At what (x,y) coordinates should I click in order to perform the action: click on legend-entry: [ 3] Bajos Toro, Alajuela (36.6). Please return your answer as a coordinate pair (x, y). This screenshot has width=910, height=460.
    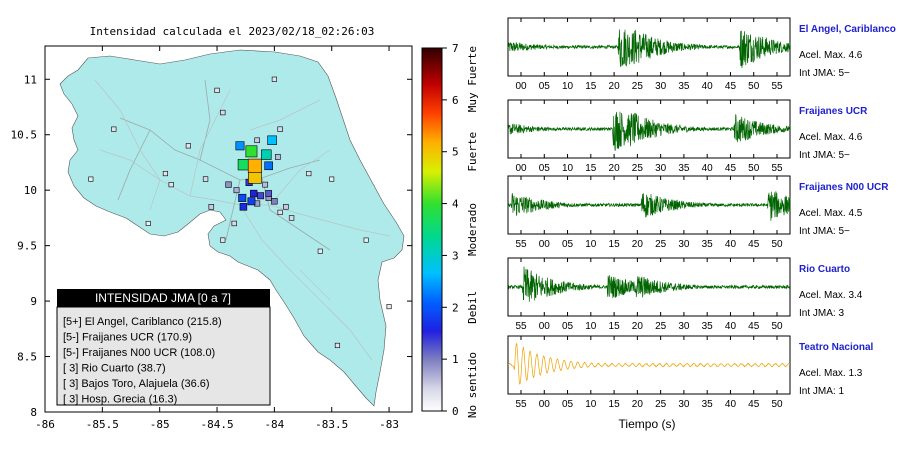
    Looking at the image, I should click on (136, 384).